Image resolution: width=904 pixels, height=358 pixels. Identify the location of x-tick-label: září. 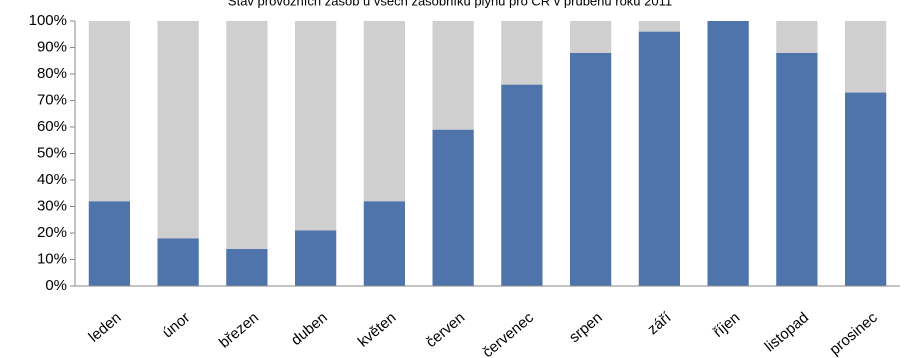
(659, 324).